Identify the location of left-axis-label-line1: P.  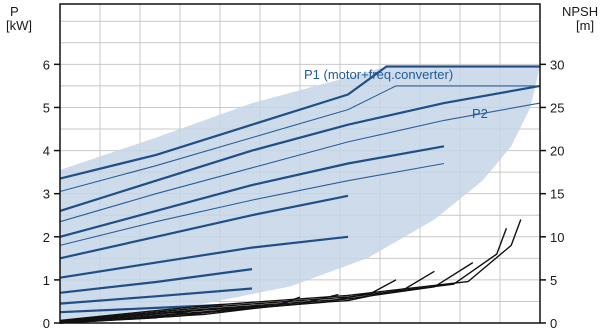
(14, 11).